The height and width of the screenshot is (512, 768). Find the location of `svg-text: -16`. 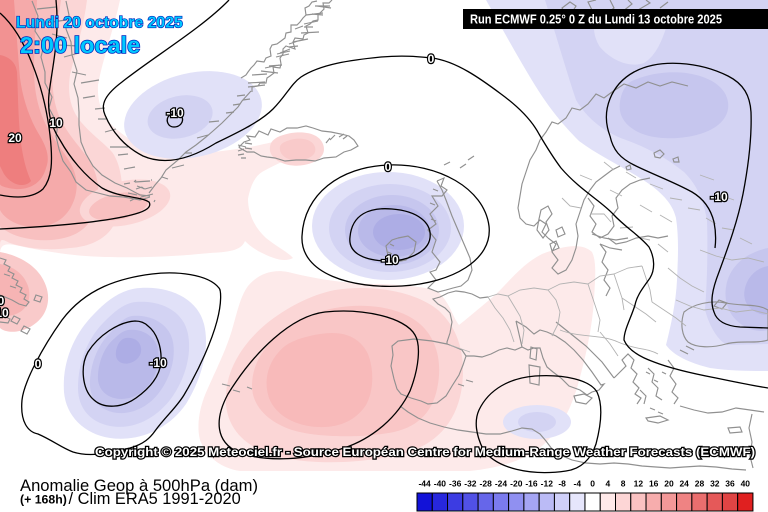

svg-text: -16 is located at coordinates (531, 484).